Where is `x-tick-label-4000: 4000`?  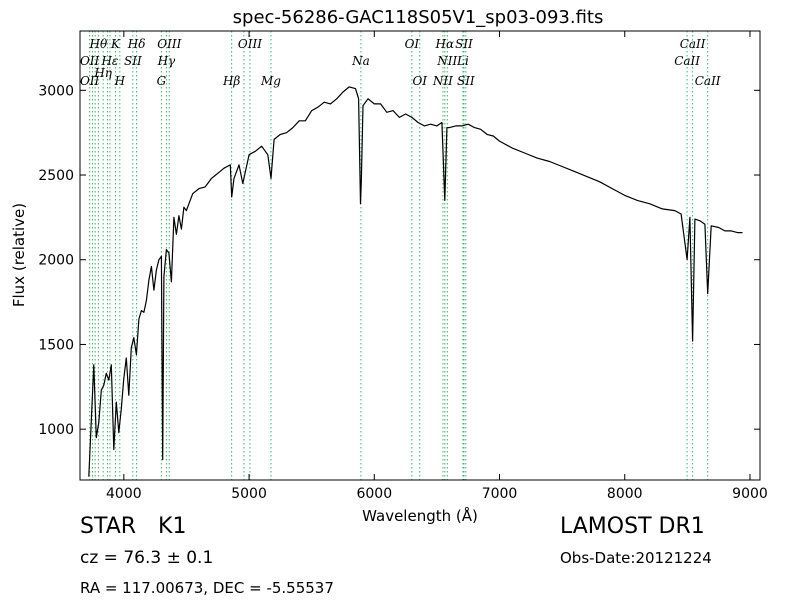
x-tick-label-4000: 4000 is located at coordinates (124, 494).